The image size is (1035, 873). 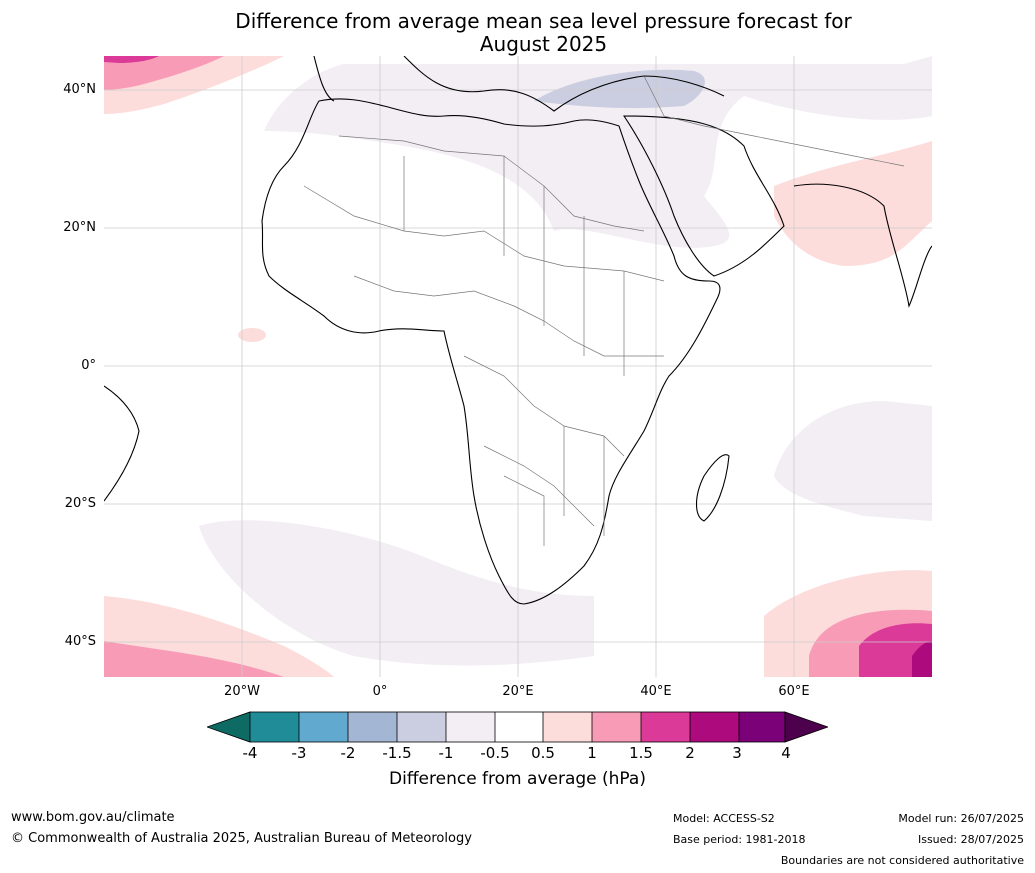 I want to click on anomaly-sw-mid, so click(x=194, y=659).